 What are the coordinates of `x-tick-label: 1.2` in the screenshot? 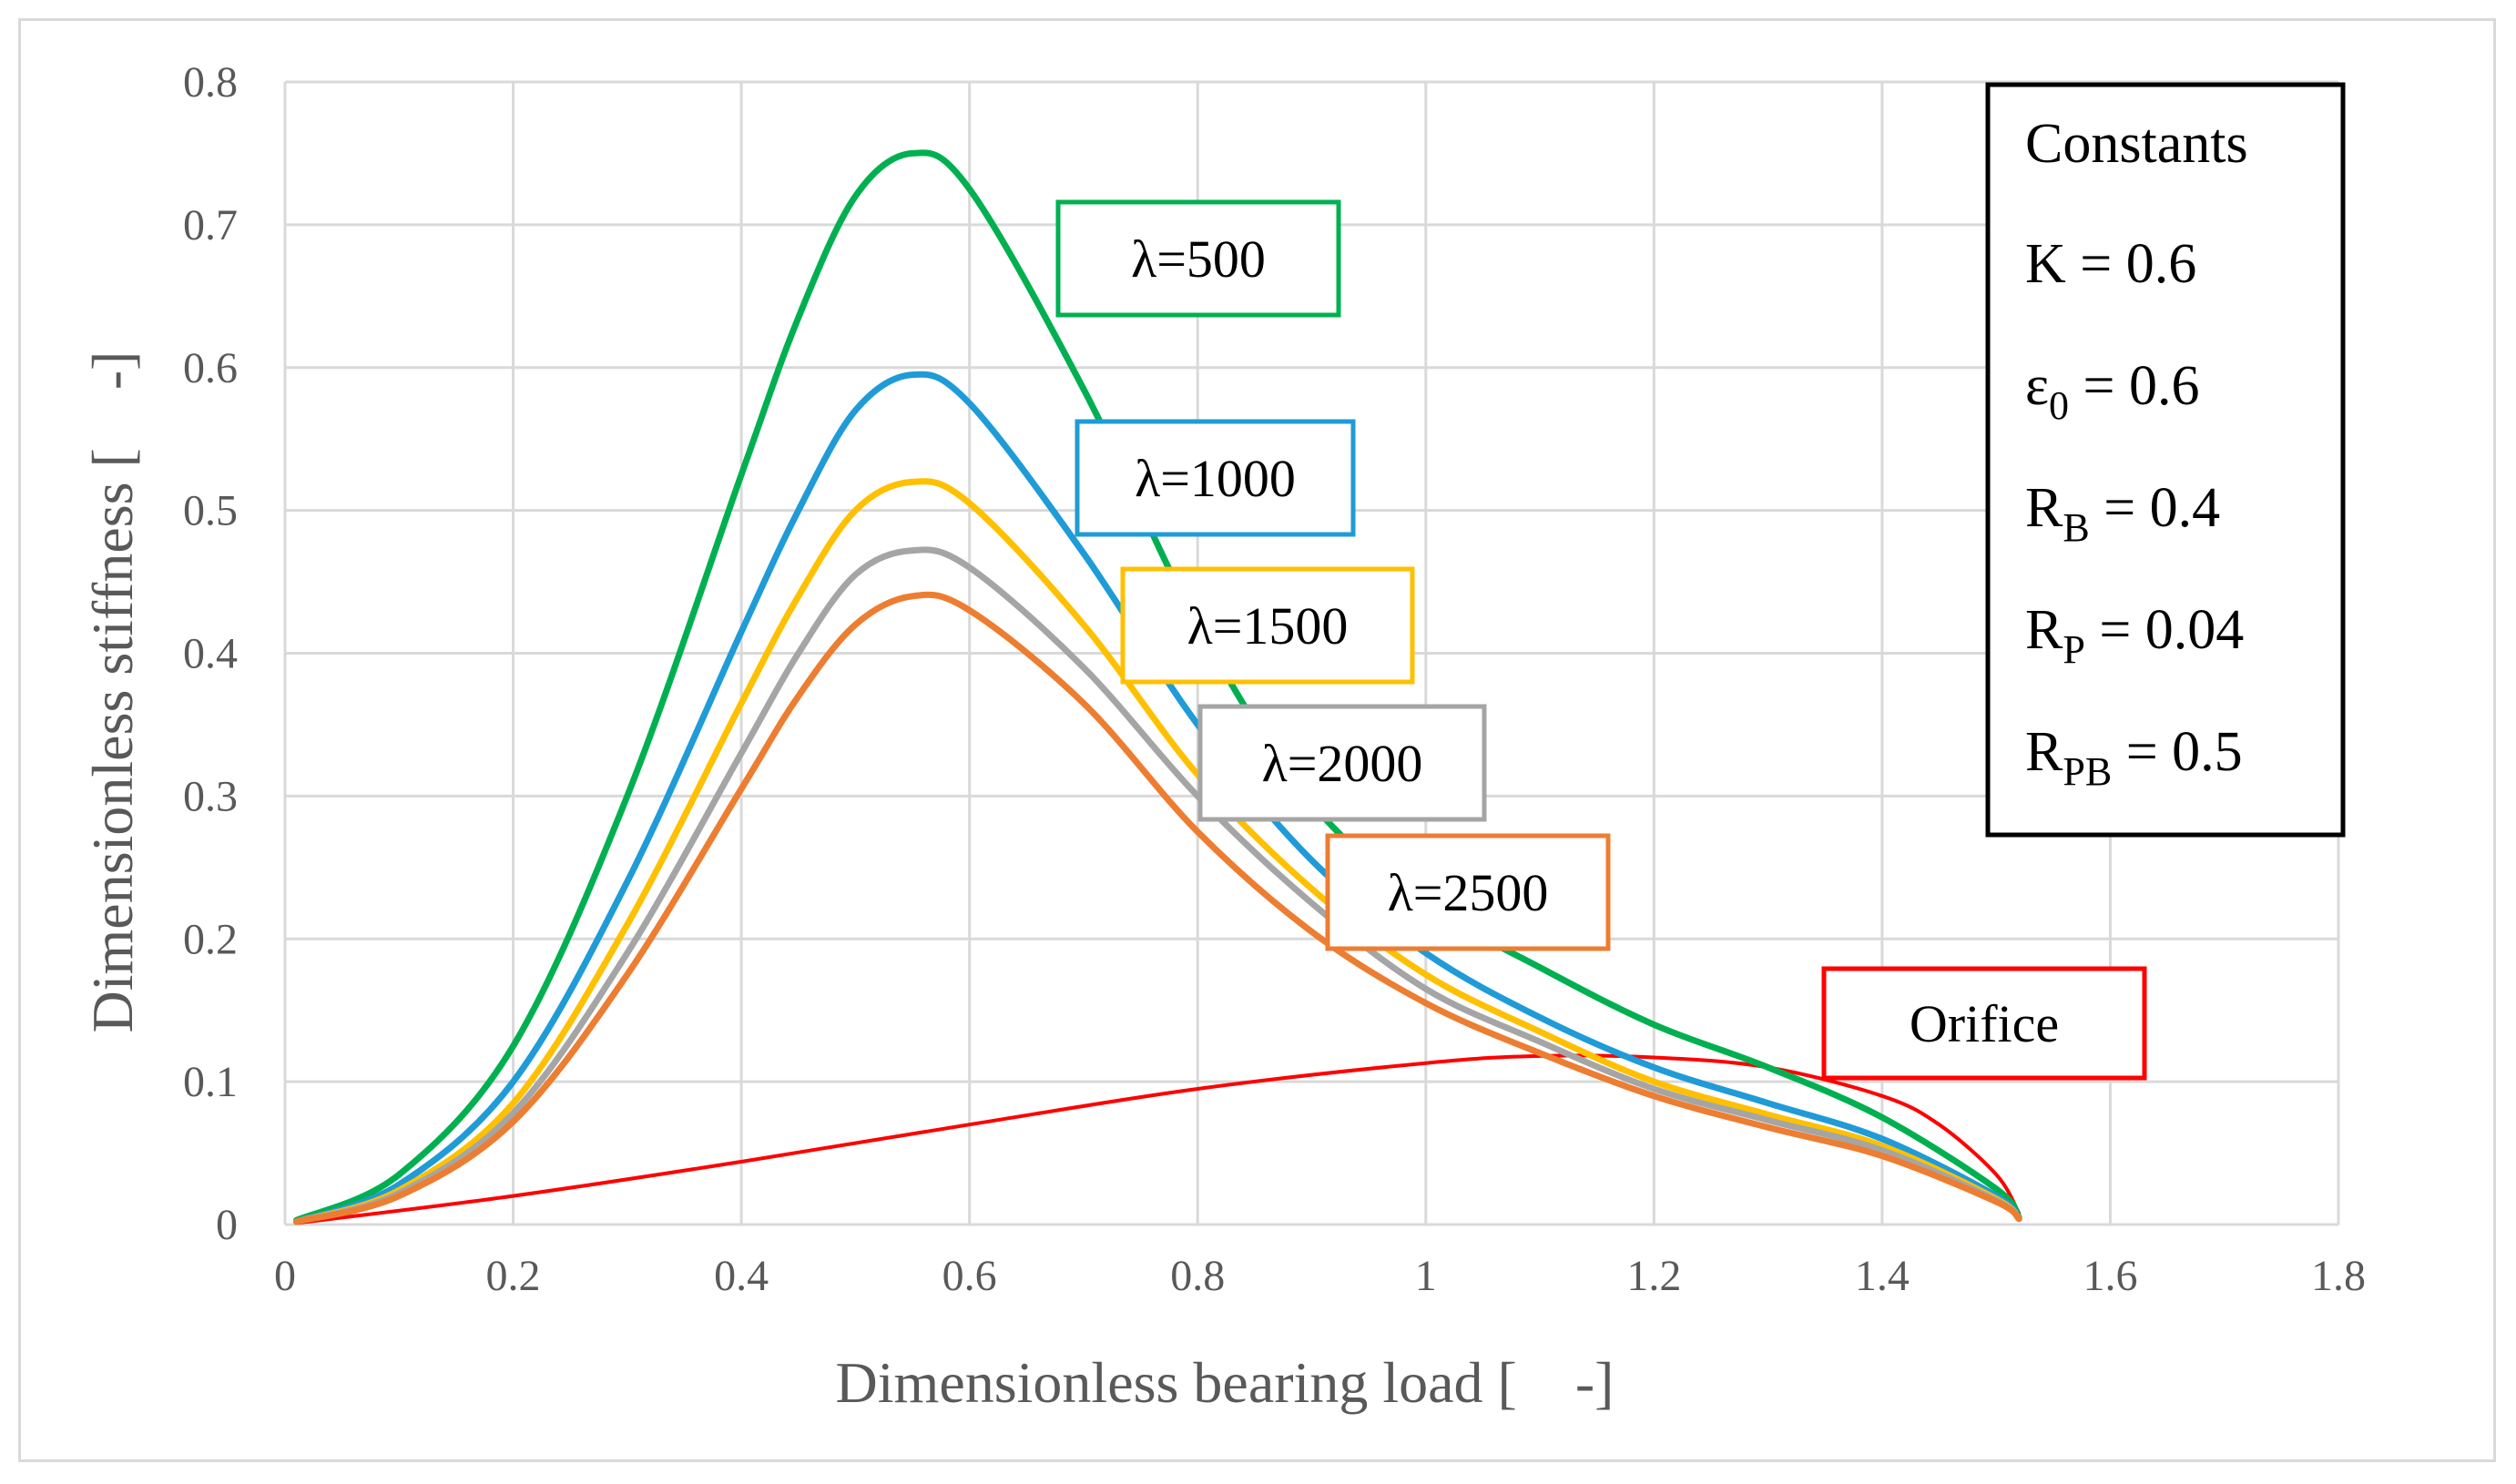 It's located at (1653, 1276).